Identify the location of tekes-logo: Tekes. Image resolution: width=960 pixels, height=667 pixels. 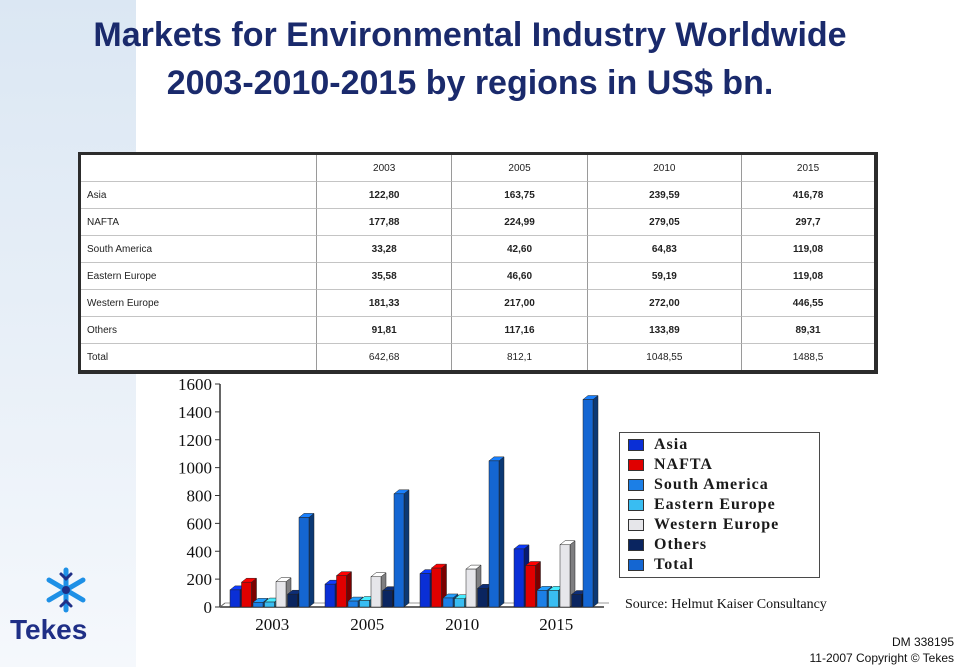
(69, 606).